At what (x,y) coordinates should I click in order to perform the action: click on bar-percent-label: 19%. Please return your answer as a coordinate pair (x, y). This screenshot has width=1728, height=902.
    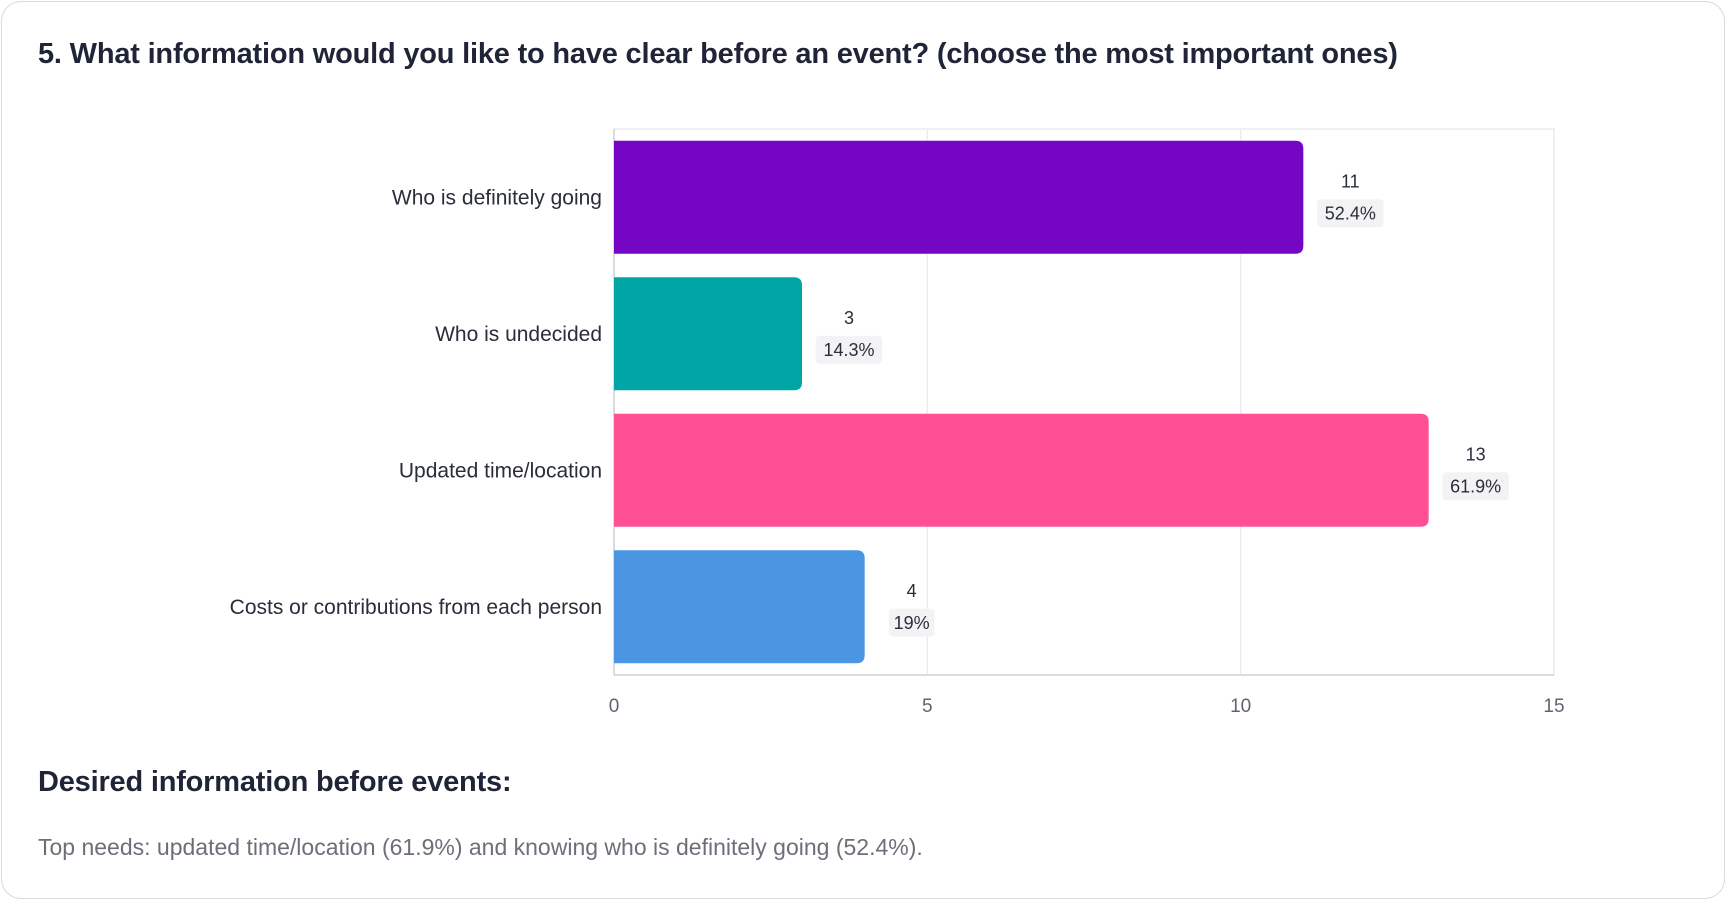
    Looking at the image, I should click on (912, 623).